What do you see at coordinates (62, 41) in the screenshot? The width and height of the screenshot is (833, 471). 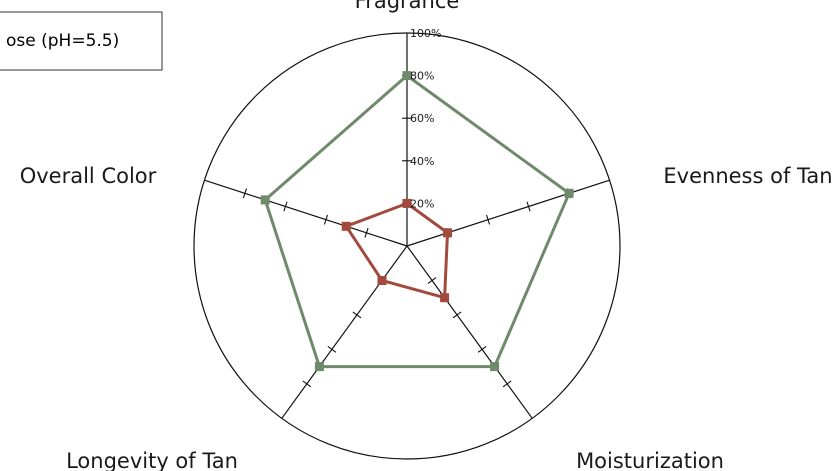 I see `legend-entry-label: ose (pH=5.5)` at bounding box center [62, 41].